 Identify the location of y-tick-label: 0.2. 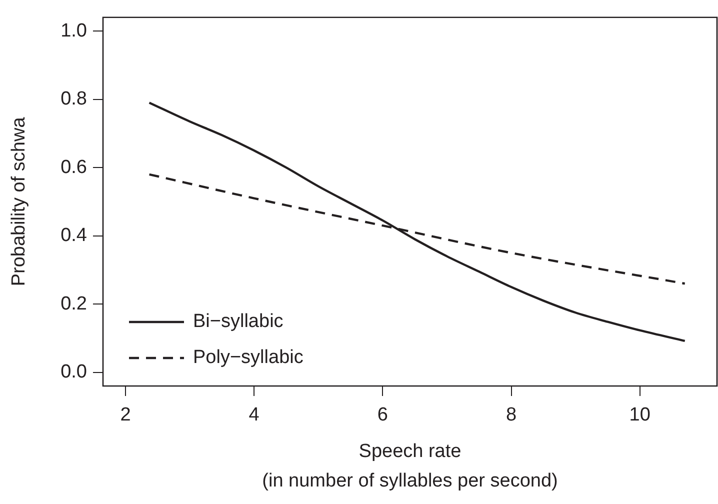
(73, 303).